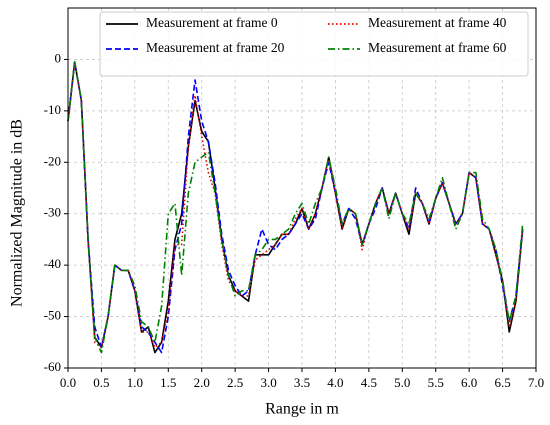 This screenshot has height=425, width=550. Describe the element at coordinates (369, 382) in the screenshot. I see `x-tick-label: 4.5` at that location.